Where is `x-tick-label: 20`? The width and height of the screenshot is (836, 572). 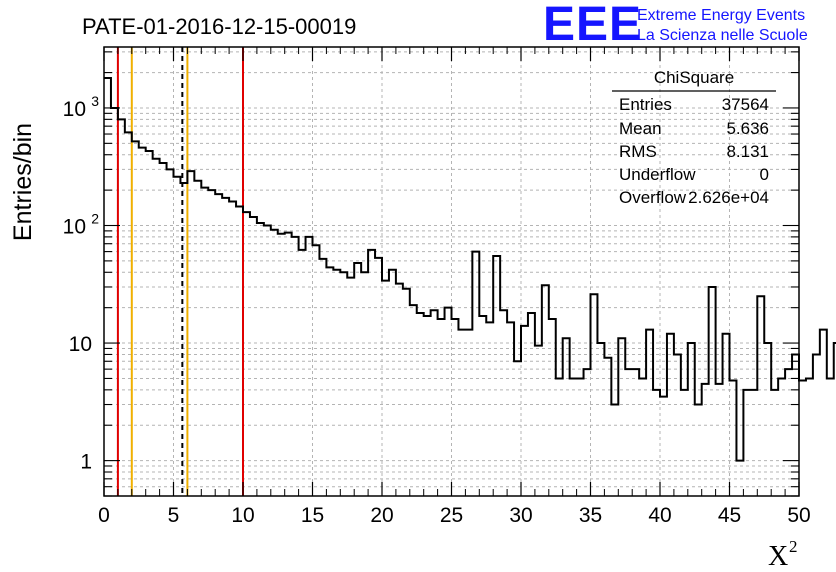
x-tick-label: 20 is located at coordinates (381, 515).